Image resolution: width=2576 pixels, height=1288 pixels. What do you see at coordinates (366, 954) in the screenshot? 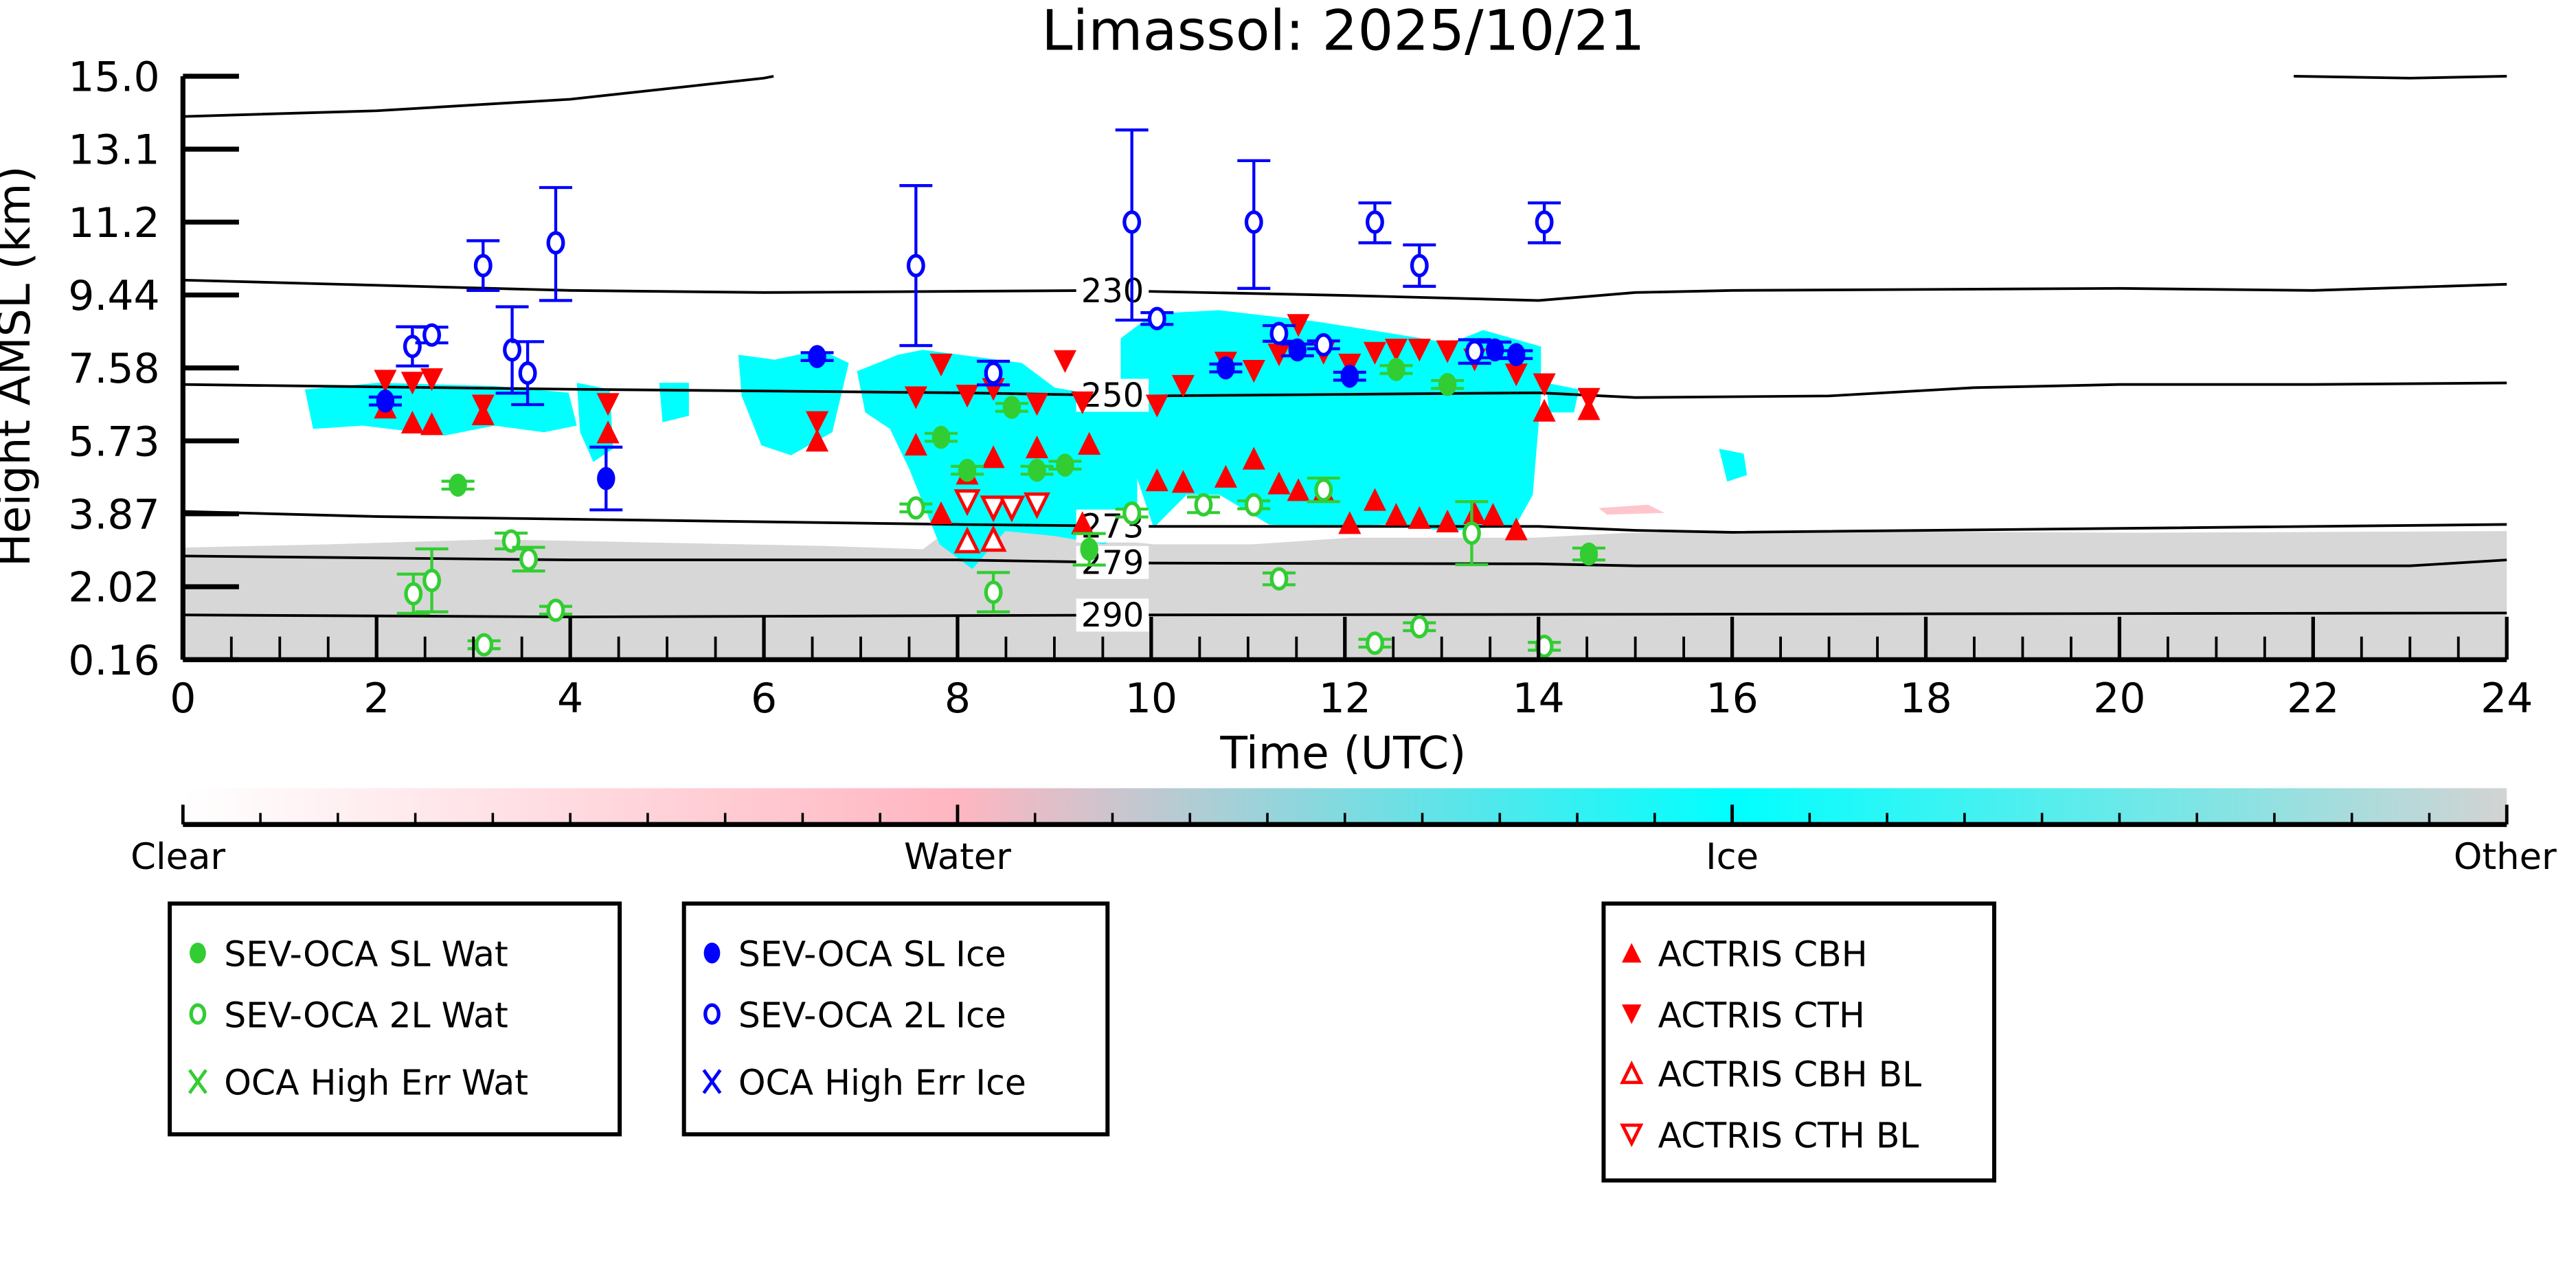
I see `legend-label: SEV-OCA SL Wat` at bounding box center [366, 954].